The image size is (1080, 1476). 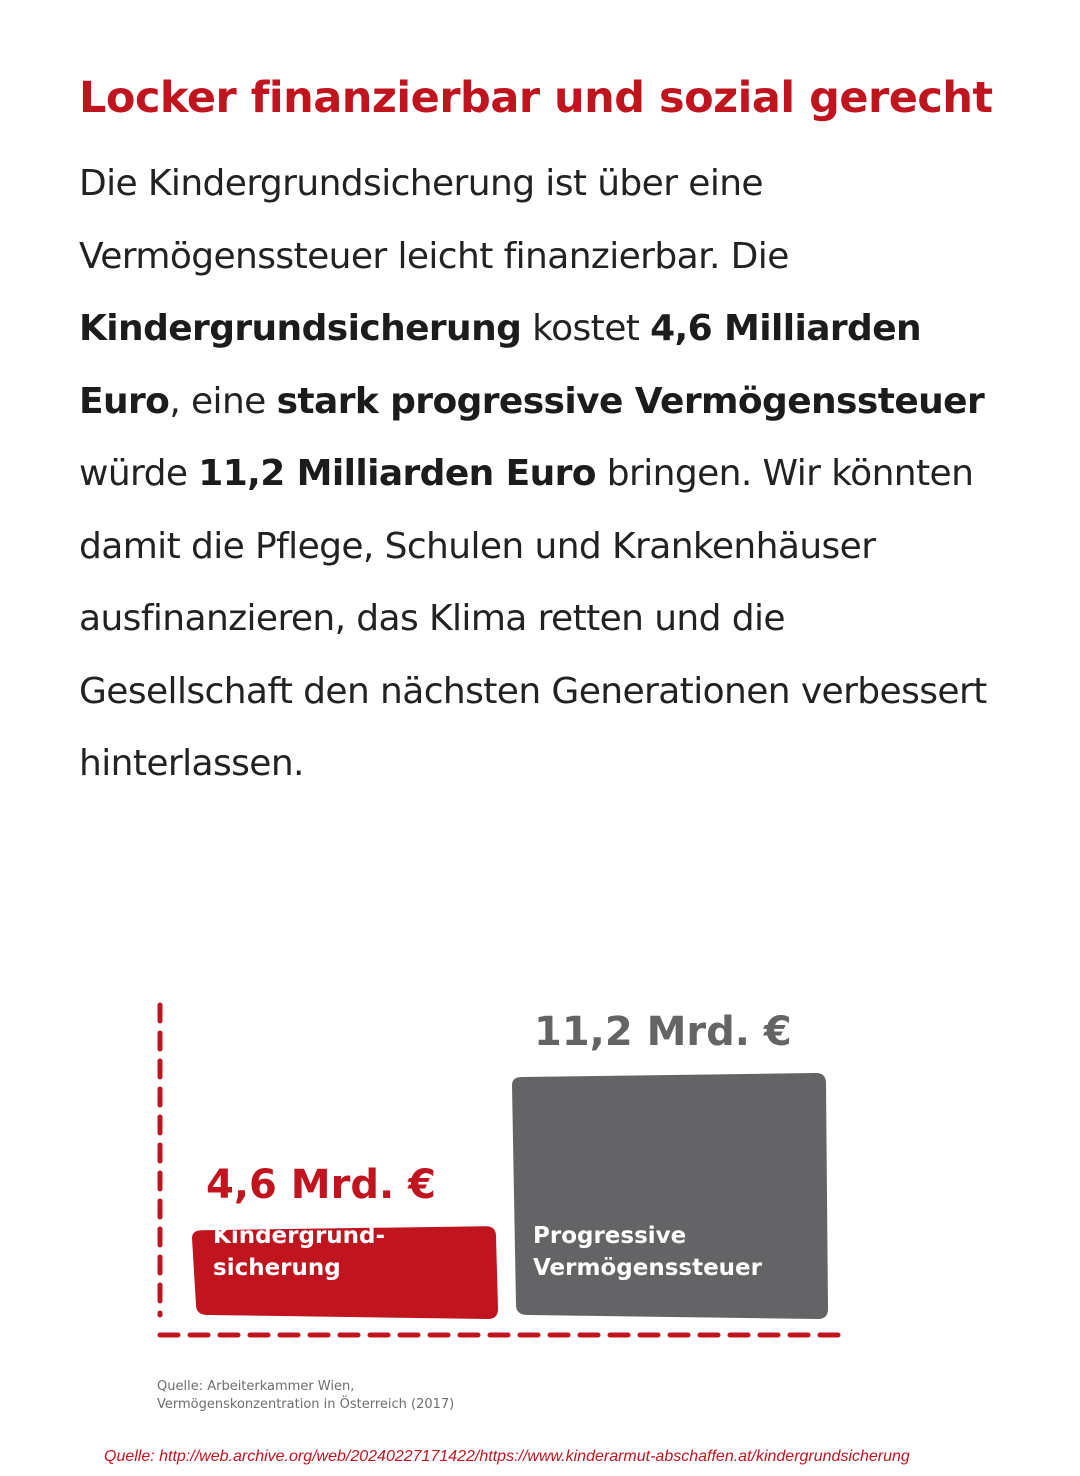 What do you see at coordinates (223, 401) in the screenshot?
I see `paragraph-text: , eine` at bounding box center [223, 401].